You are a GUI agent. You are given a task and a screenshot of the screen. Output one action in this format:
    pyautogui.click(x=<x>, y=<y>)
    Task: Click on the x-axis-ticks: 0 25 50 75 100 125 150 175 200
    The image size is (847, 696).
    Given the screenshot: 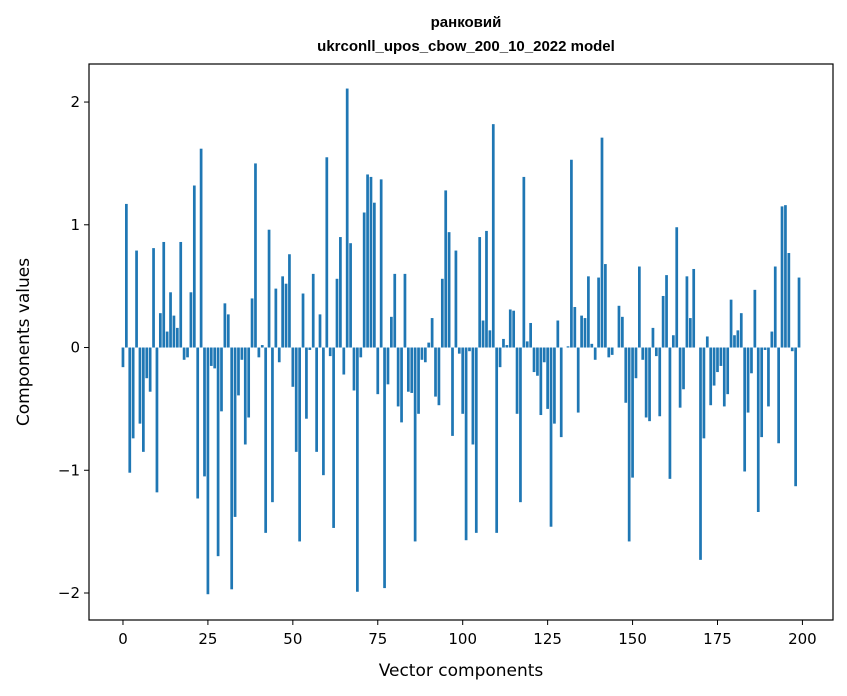 What is the action you would take?
    pyautogui.click(x=467, y=634)
    